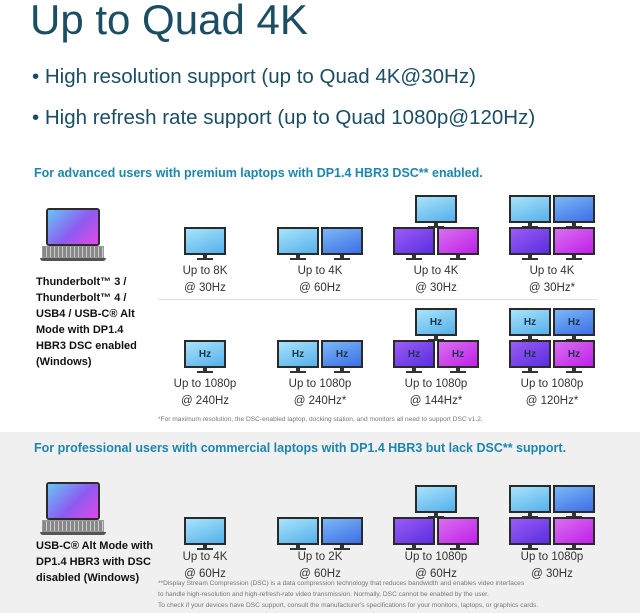 This screenshot has width=640, height=613. I want to click on device-line: USB4 / USB-C® Alt, so click(85, 314).